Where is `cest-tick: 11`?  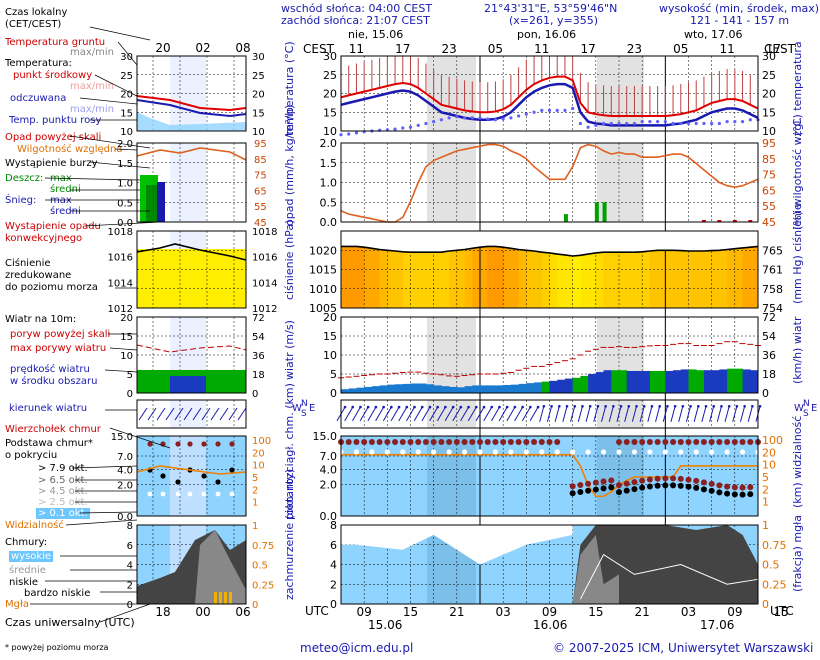
cest-tick: 11 is located at coordinates (541, 49).